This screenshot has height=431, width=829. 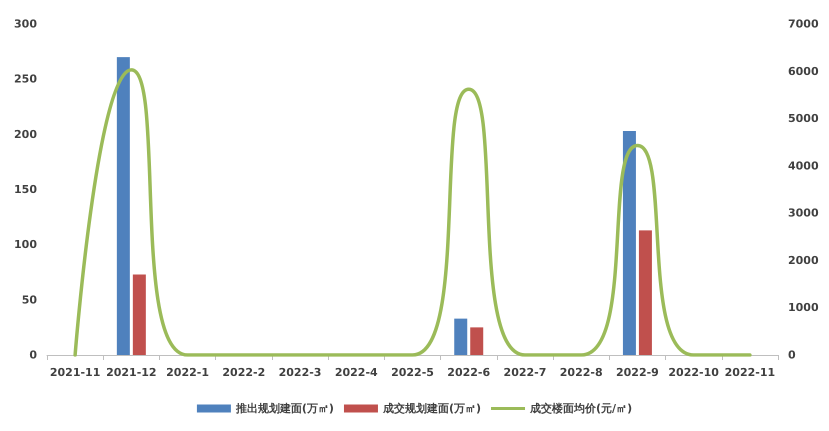 I want to click on x-tick-label: 2022-4, so click(x=356, y=372).